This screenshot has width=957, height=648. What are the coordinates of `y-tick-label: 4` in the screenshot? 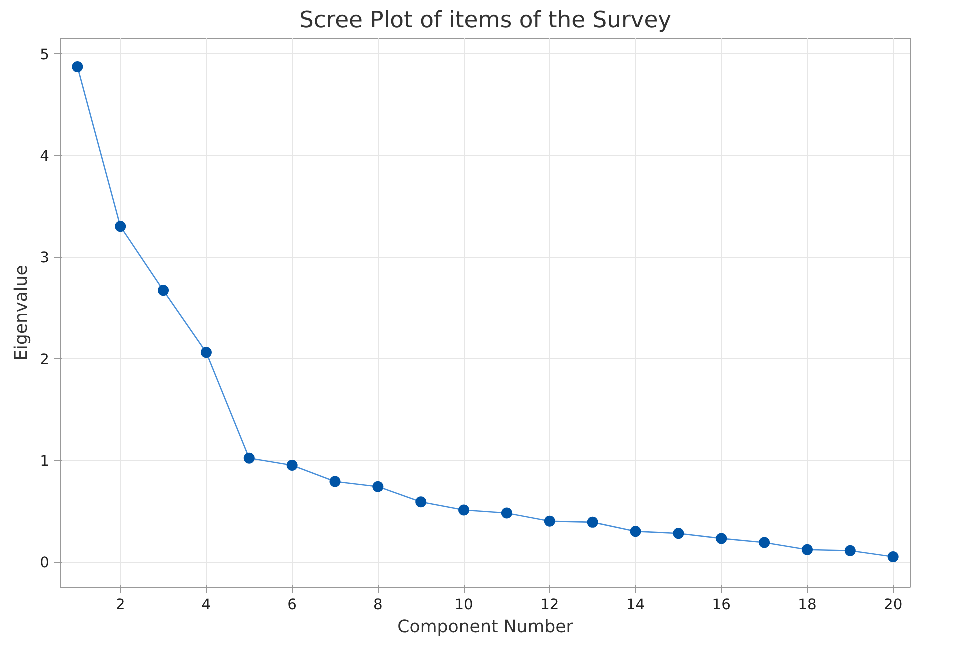 It's located at (45, 156).